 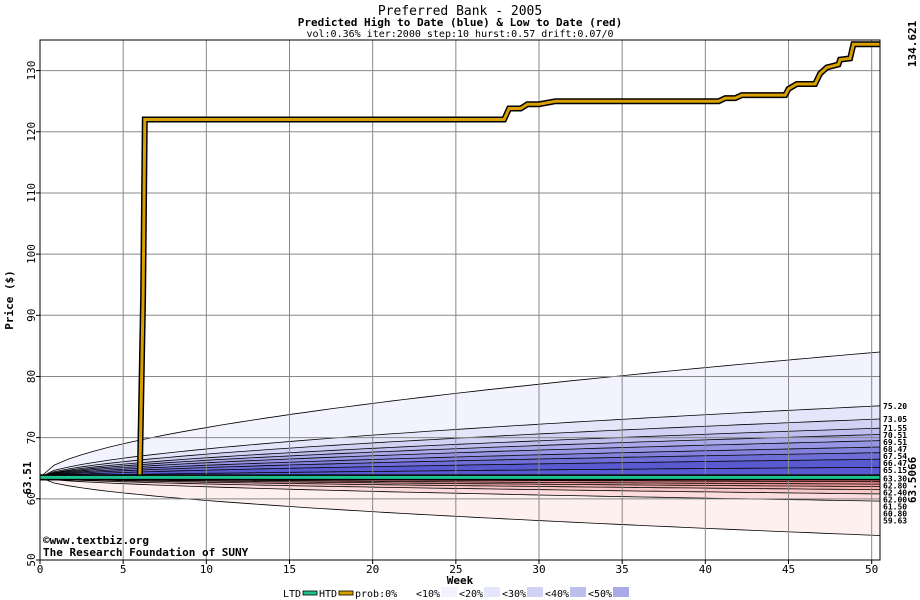 I want to click on end-label-60.80: 60.80, so click(x=895, y=514).